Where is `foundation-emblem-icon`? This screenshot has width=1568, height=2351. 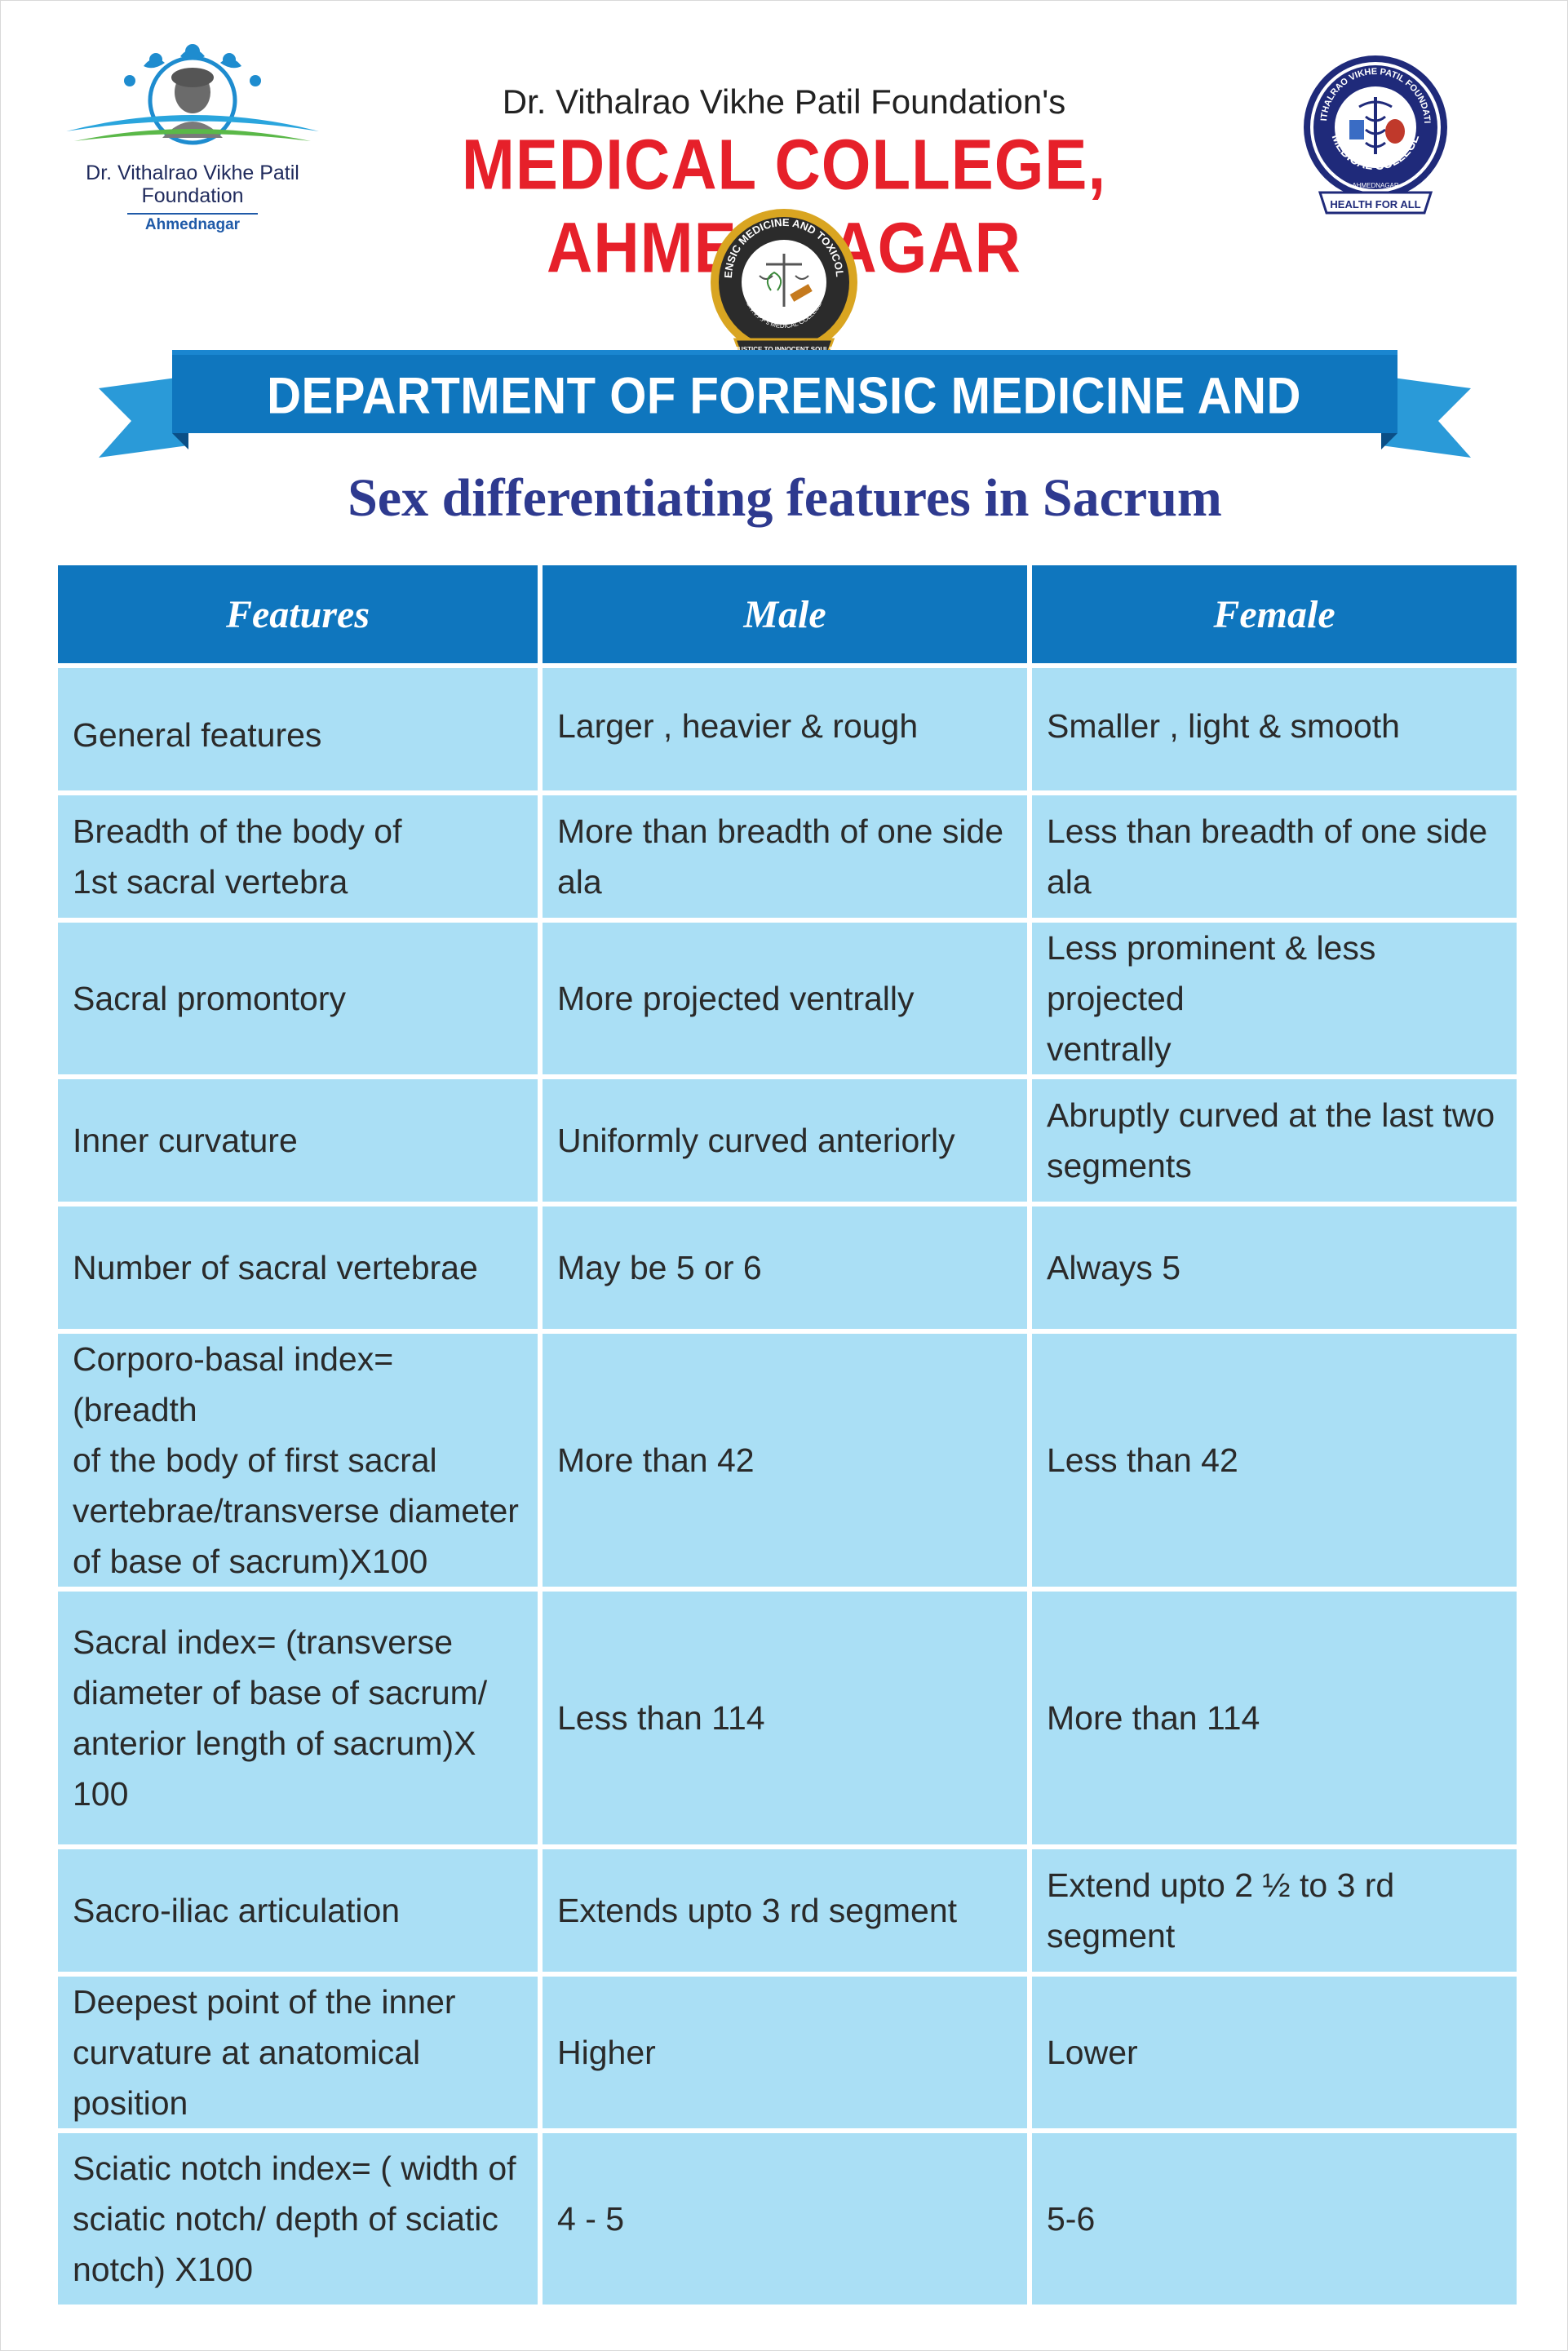 foundation-emblem-icon is located at coordinates (192, 94).